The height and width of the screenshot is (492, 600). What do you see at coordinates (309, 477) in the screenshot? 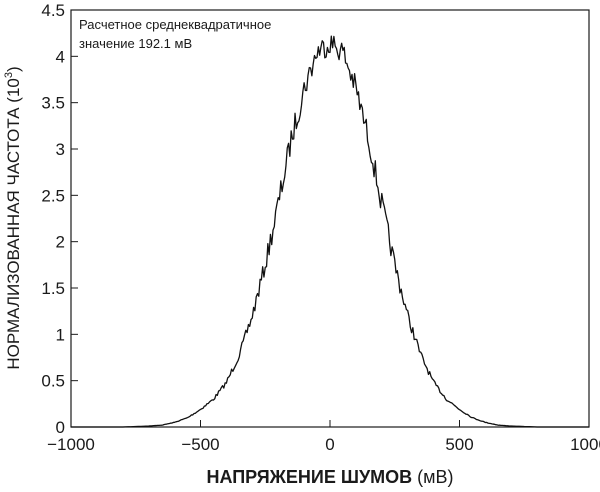
I see `x-axis-label-main: НАПРЯЖЕНИЕ ШУМОВ` at bounding box center [309, 477].